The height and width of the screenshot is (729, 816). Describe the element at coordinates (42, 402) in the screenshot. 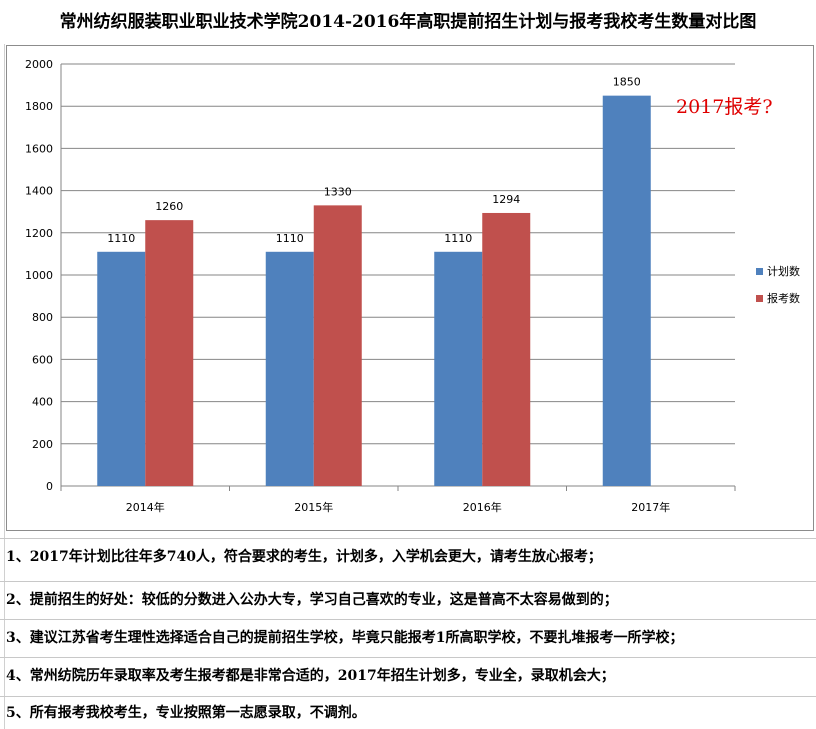

I see `y-tick-label: 400` at that location.